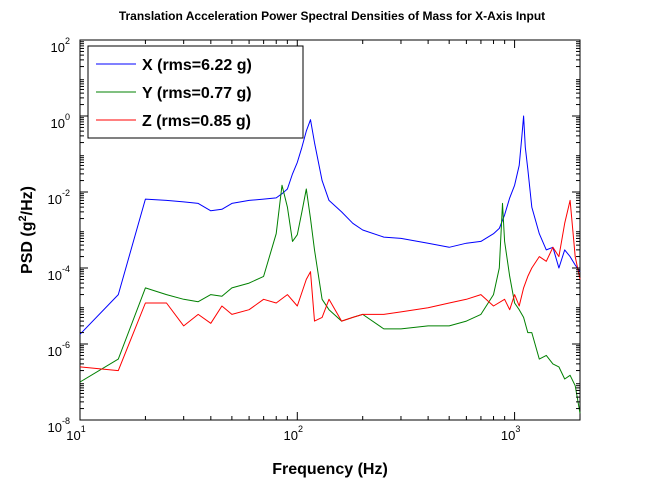 Image resolution: width=645 pixels, height=485 pixels. I want to click on y-tick-label: 10⁻², so click(59, 197).